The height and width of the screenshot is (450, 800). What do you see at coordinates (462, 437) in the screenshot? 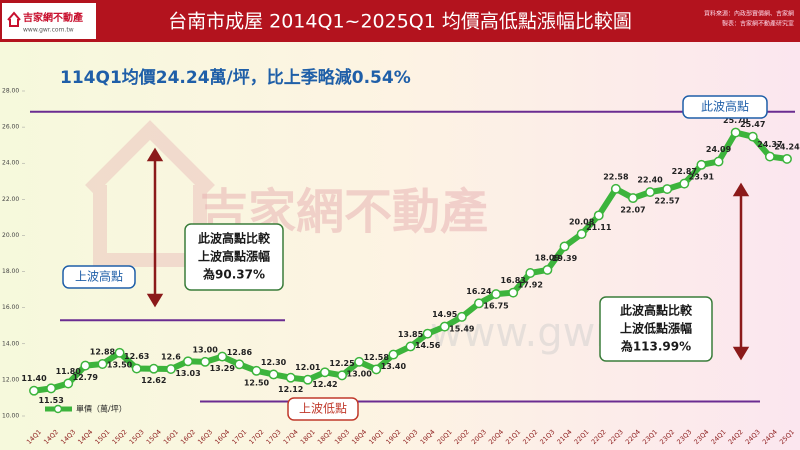
I see `x-tick-label: 20Q2` at bounding box center [462, 437].